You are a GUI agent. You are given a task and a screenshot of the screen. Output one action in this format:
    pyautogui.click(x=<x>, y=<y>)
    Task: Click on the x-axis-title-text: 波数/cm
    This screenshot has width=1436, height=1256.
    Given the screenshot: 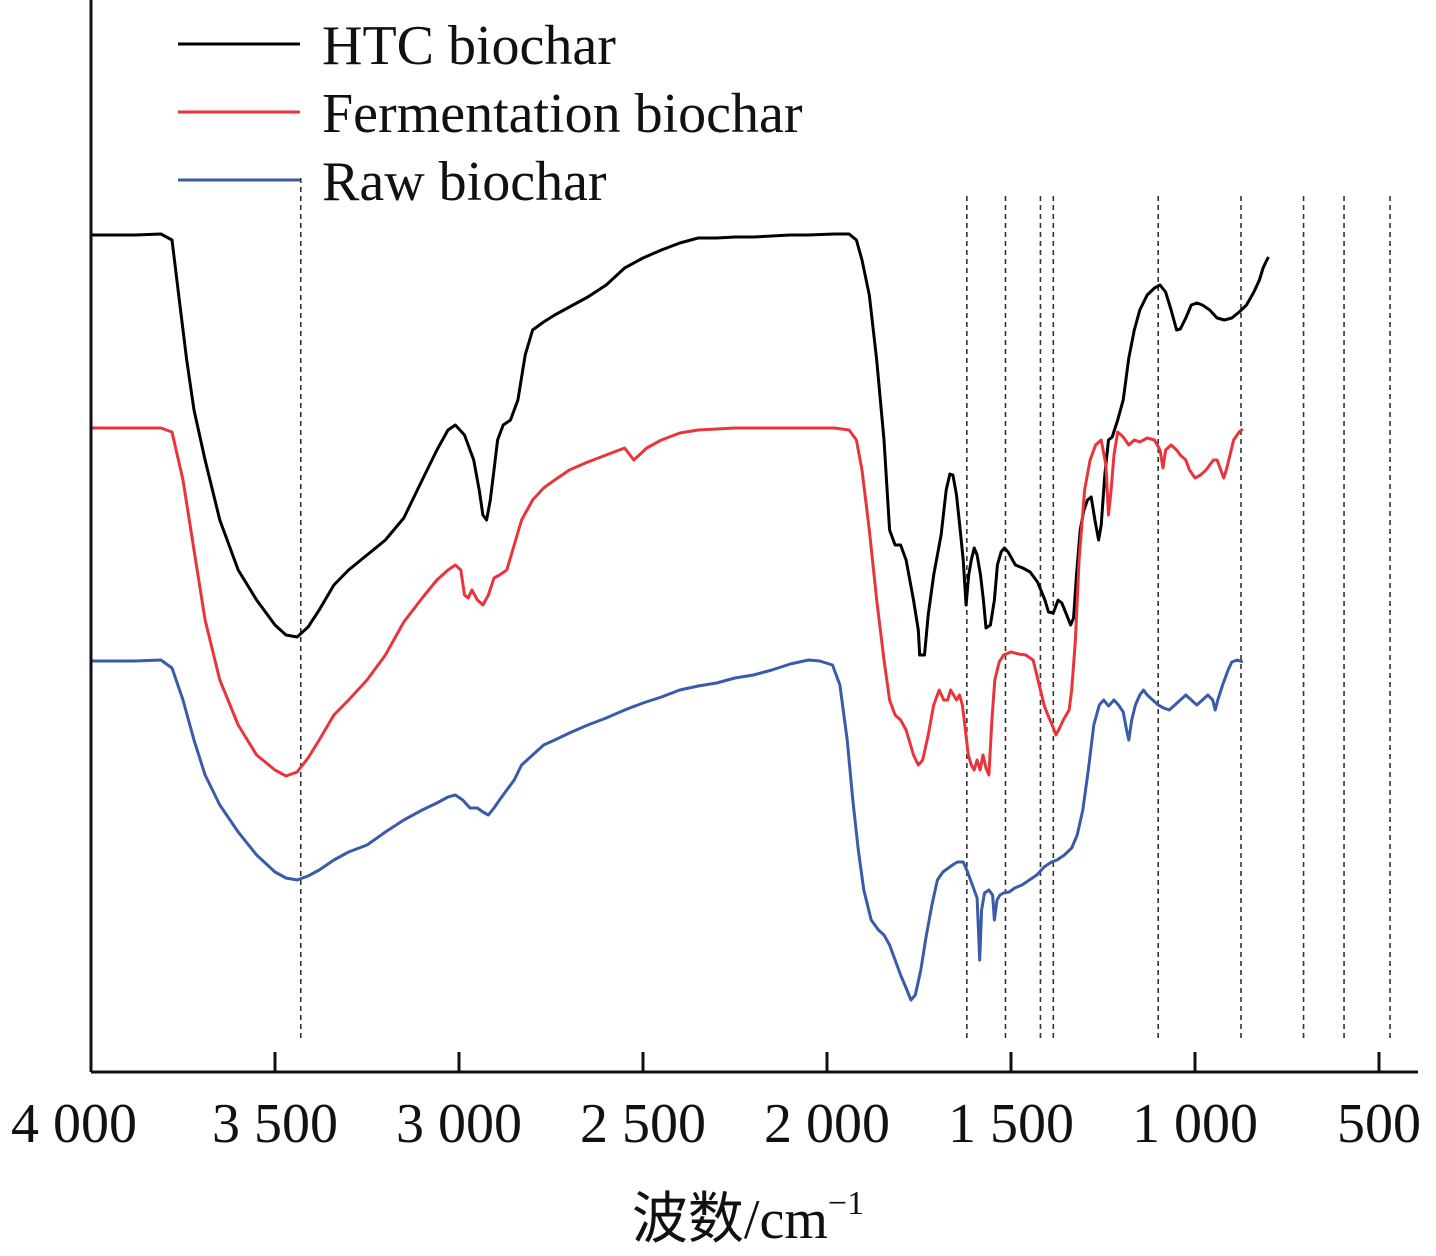 What is the action you would take?
    pyautogui.click(x=730, y=1220)
    